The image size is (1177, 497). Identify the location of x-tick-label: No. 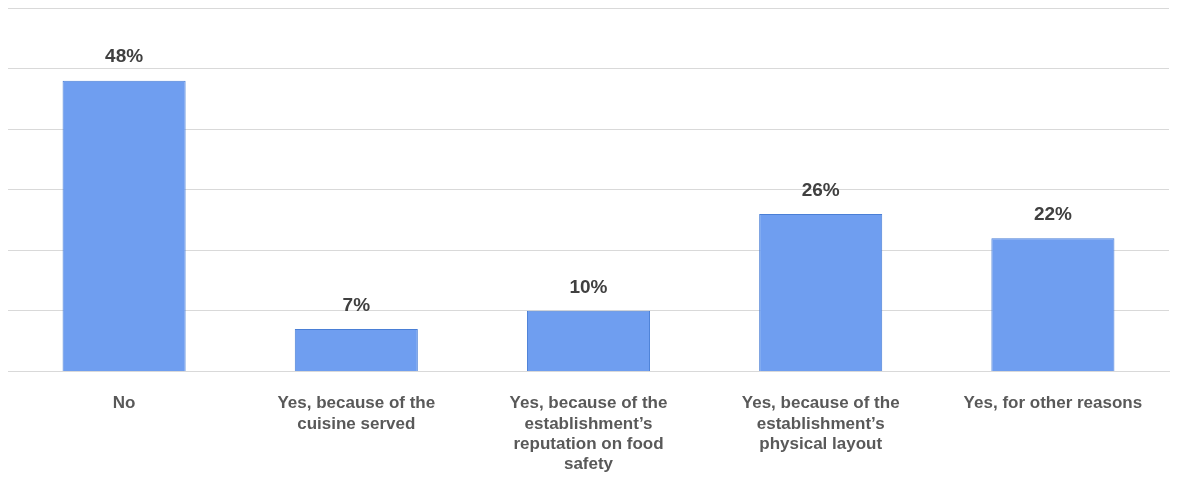
(124, 403).